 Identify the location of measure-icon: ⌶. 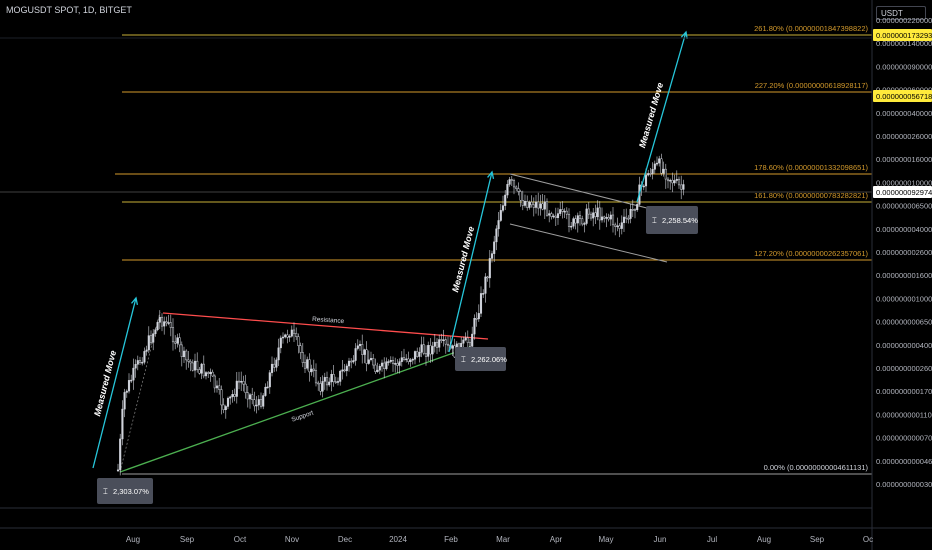
(105, 491).